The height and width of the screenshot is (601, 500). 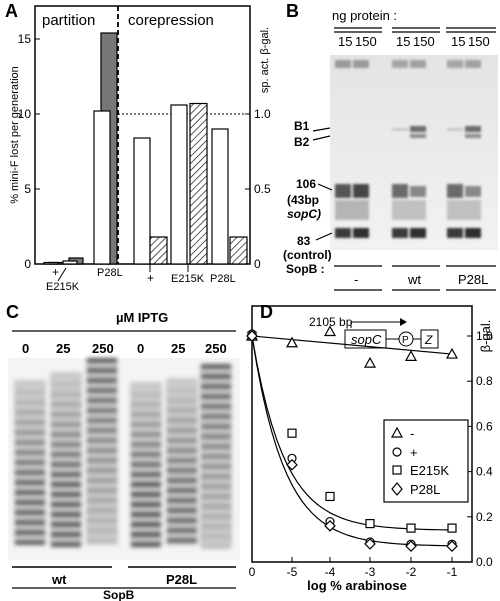 I want to click on y-tick-label: 0.4, so click(x=484, y=472).